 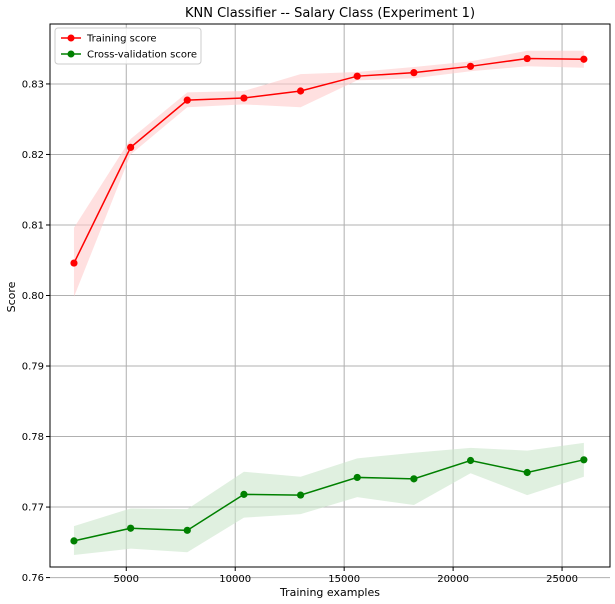 I want to click on y-tick-label: 0.78, so click(x=33, y=437).